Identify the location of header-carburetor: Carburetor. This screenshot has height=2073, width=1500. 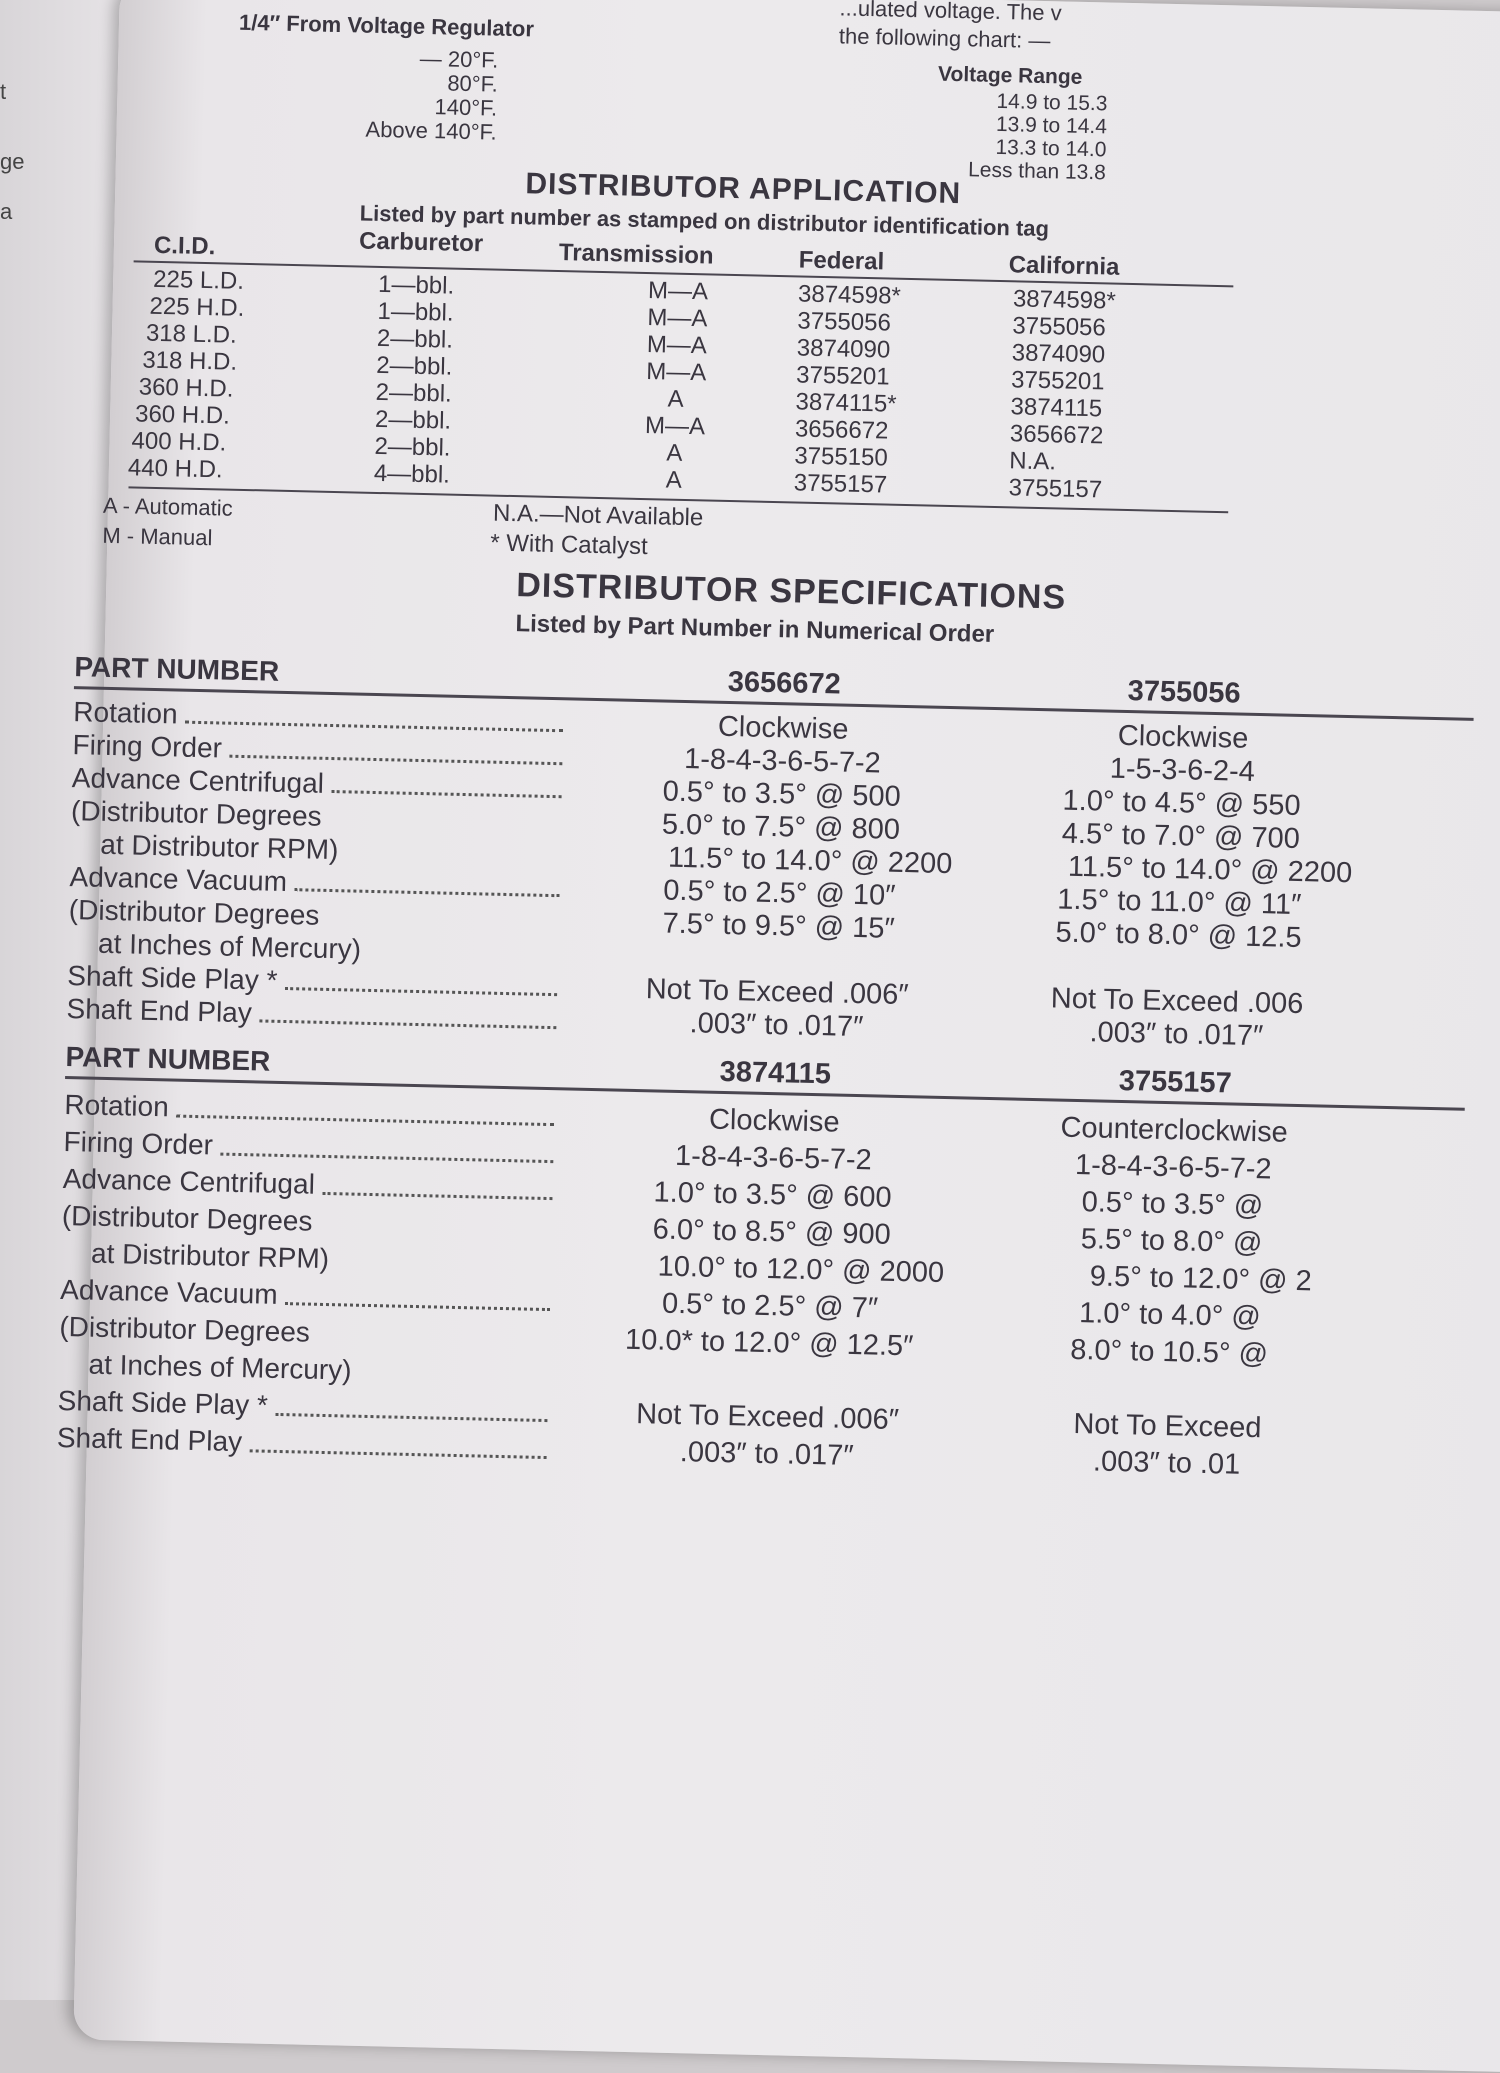
(421, 242).